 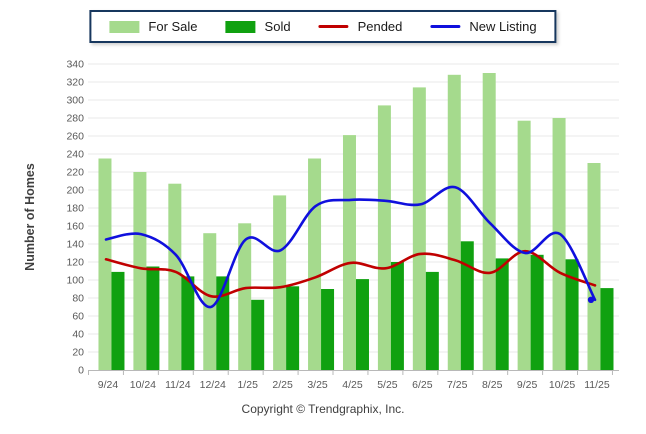 What do you see at coordinates (277, 26) in the screenshot?
I see `legend-item-label: Sold` at bounding box center [277, 26].